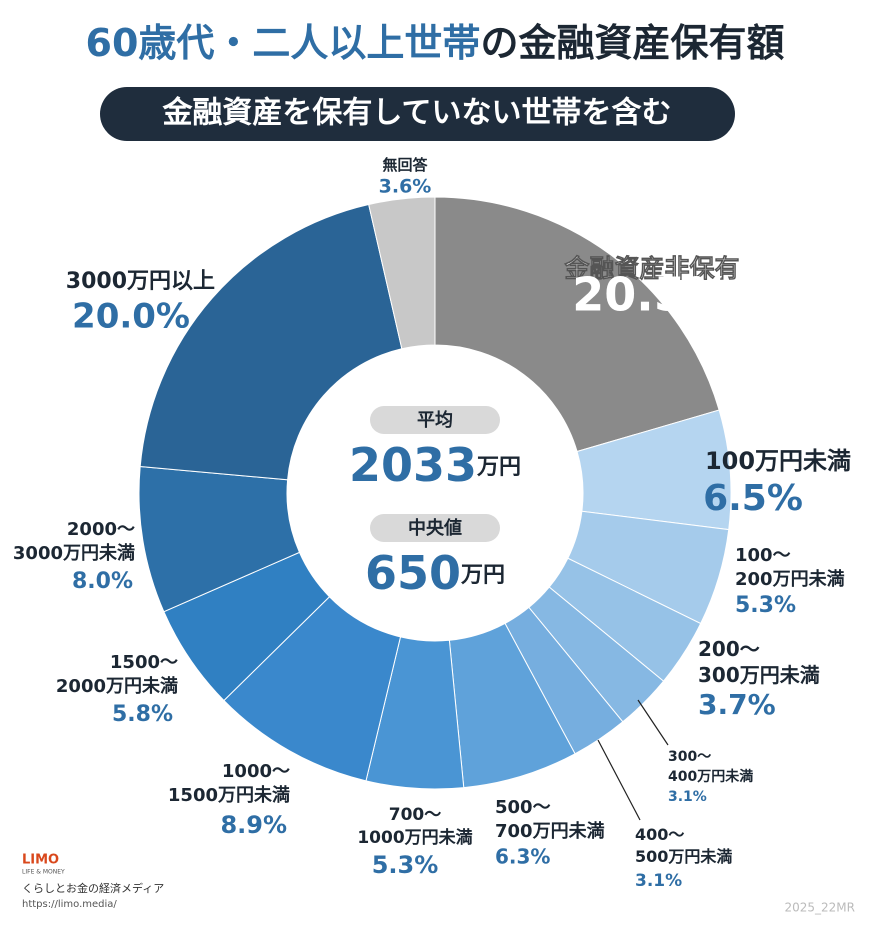 This screenshot has height=931, width=870. Describe the element at coordinates (413, 465) in the screenshot. I see `mean-value: 2033` at that location.